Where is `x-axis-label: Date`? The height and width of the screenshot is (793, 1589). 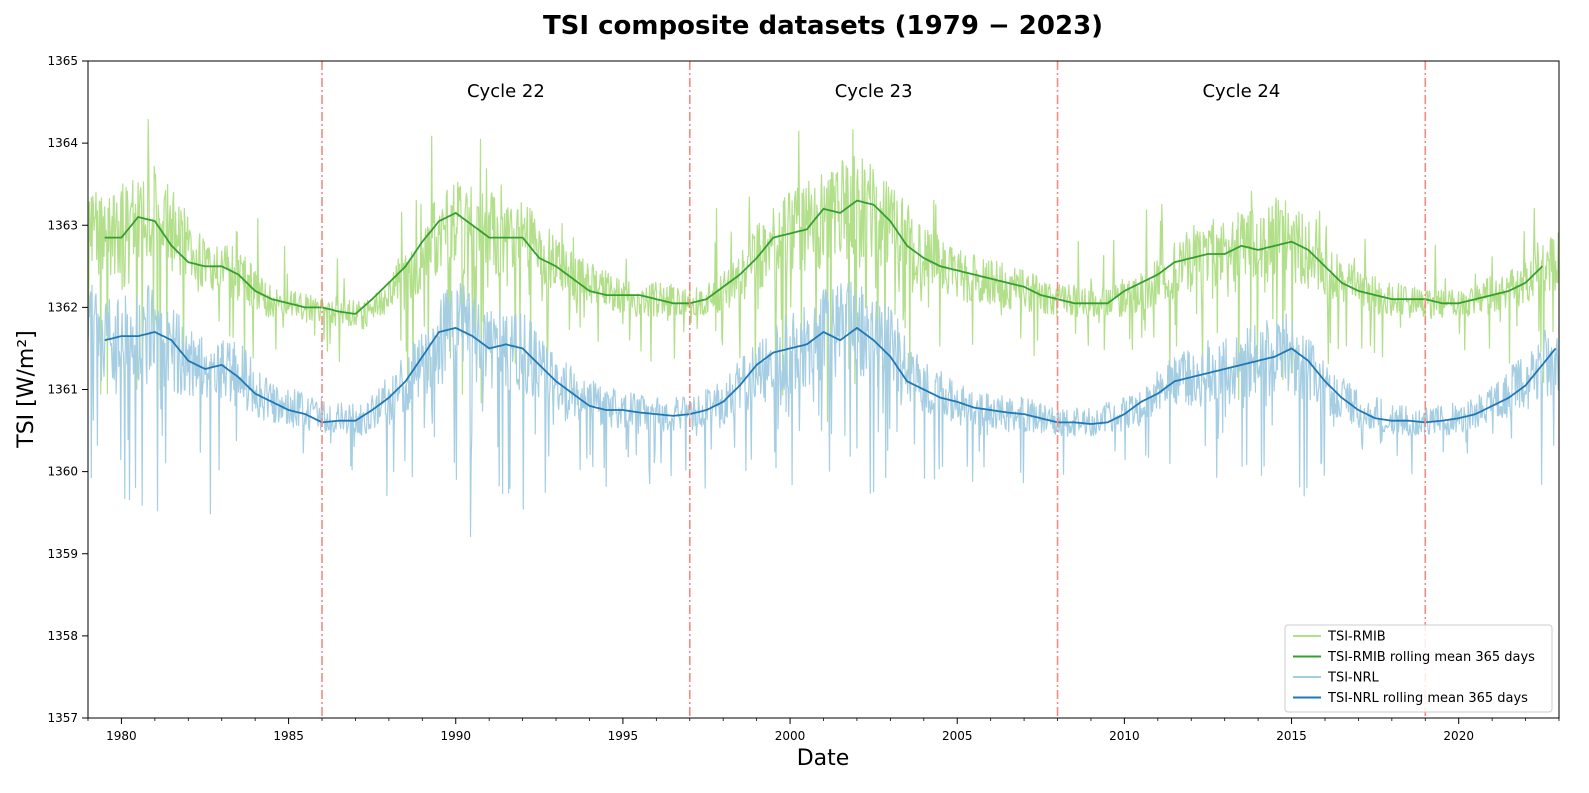 x-axis-label: Date is located at coordinates (823, 758).